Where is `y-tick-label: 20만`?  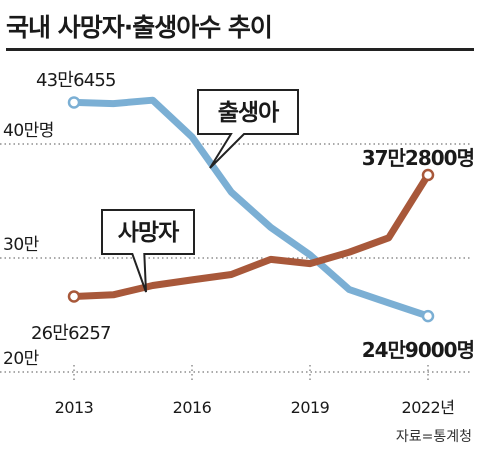 y-tick-label: 20만 is located at coordinates (21, 359).